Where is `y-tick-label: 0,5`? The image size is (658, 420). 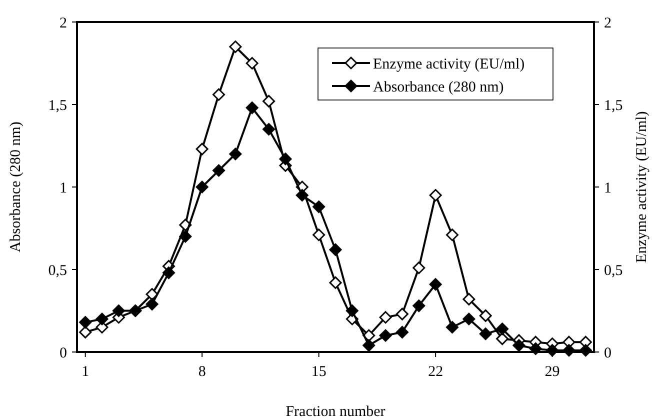 y-tick-label: 0,5 is located at coordinates (57, 270).